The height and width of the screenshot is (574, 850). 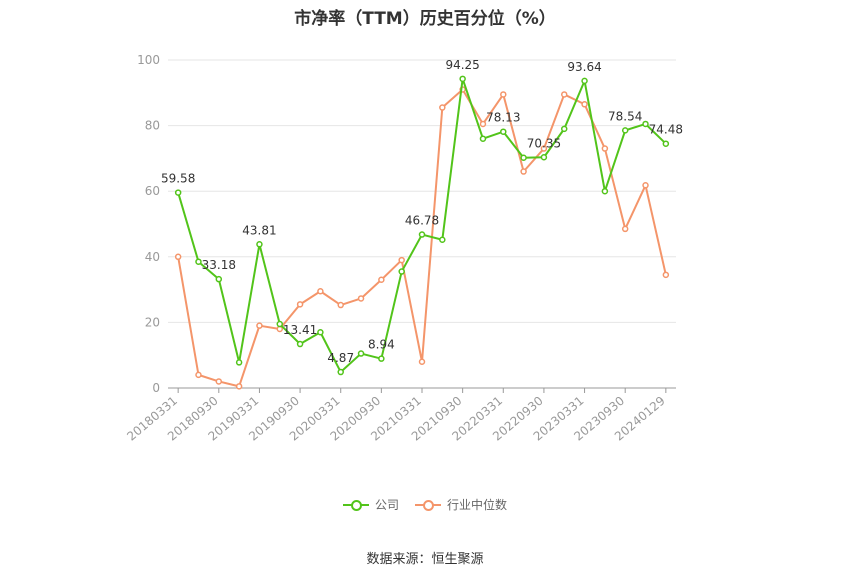 I want to click on legend: 公司 行业中位数, so click(x=425, y=504).